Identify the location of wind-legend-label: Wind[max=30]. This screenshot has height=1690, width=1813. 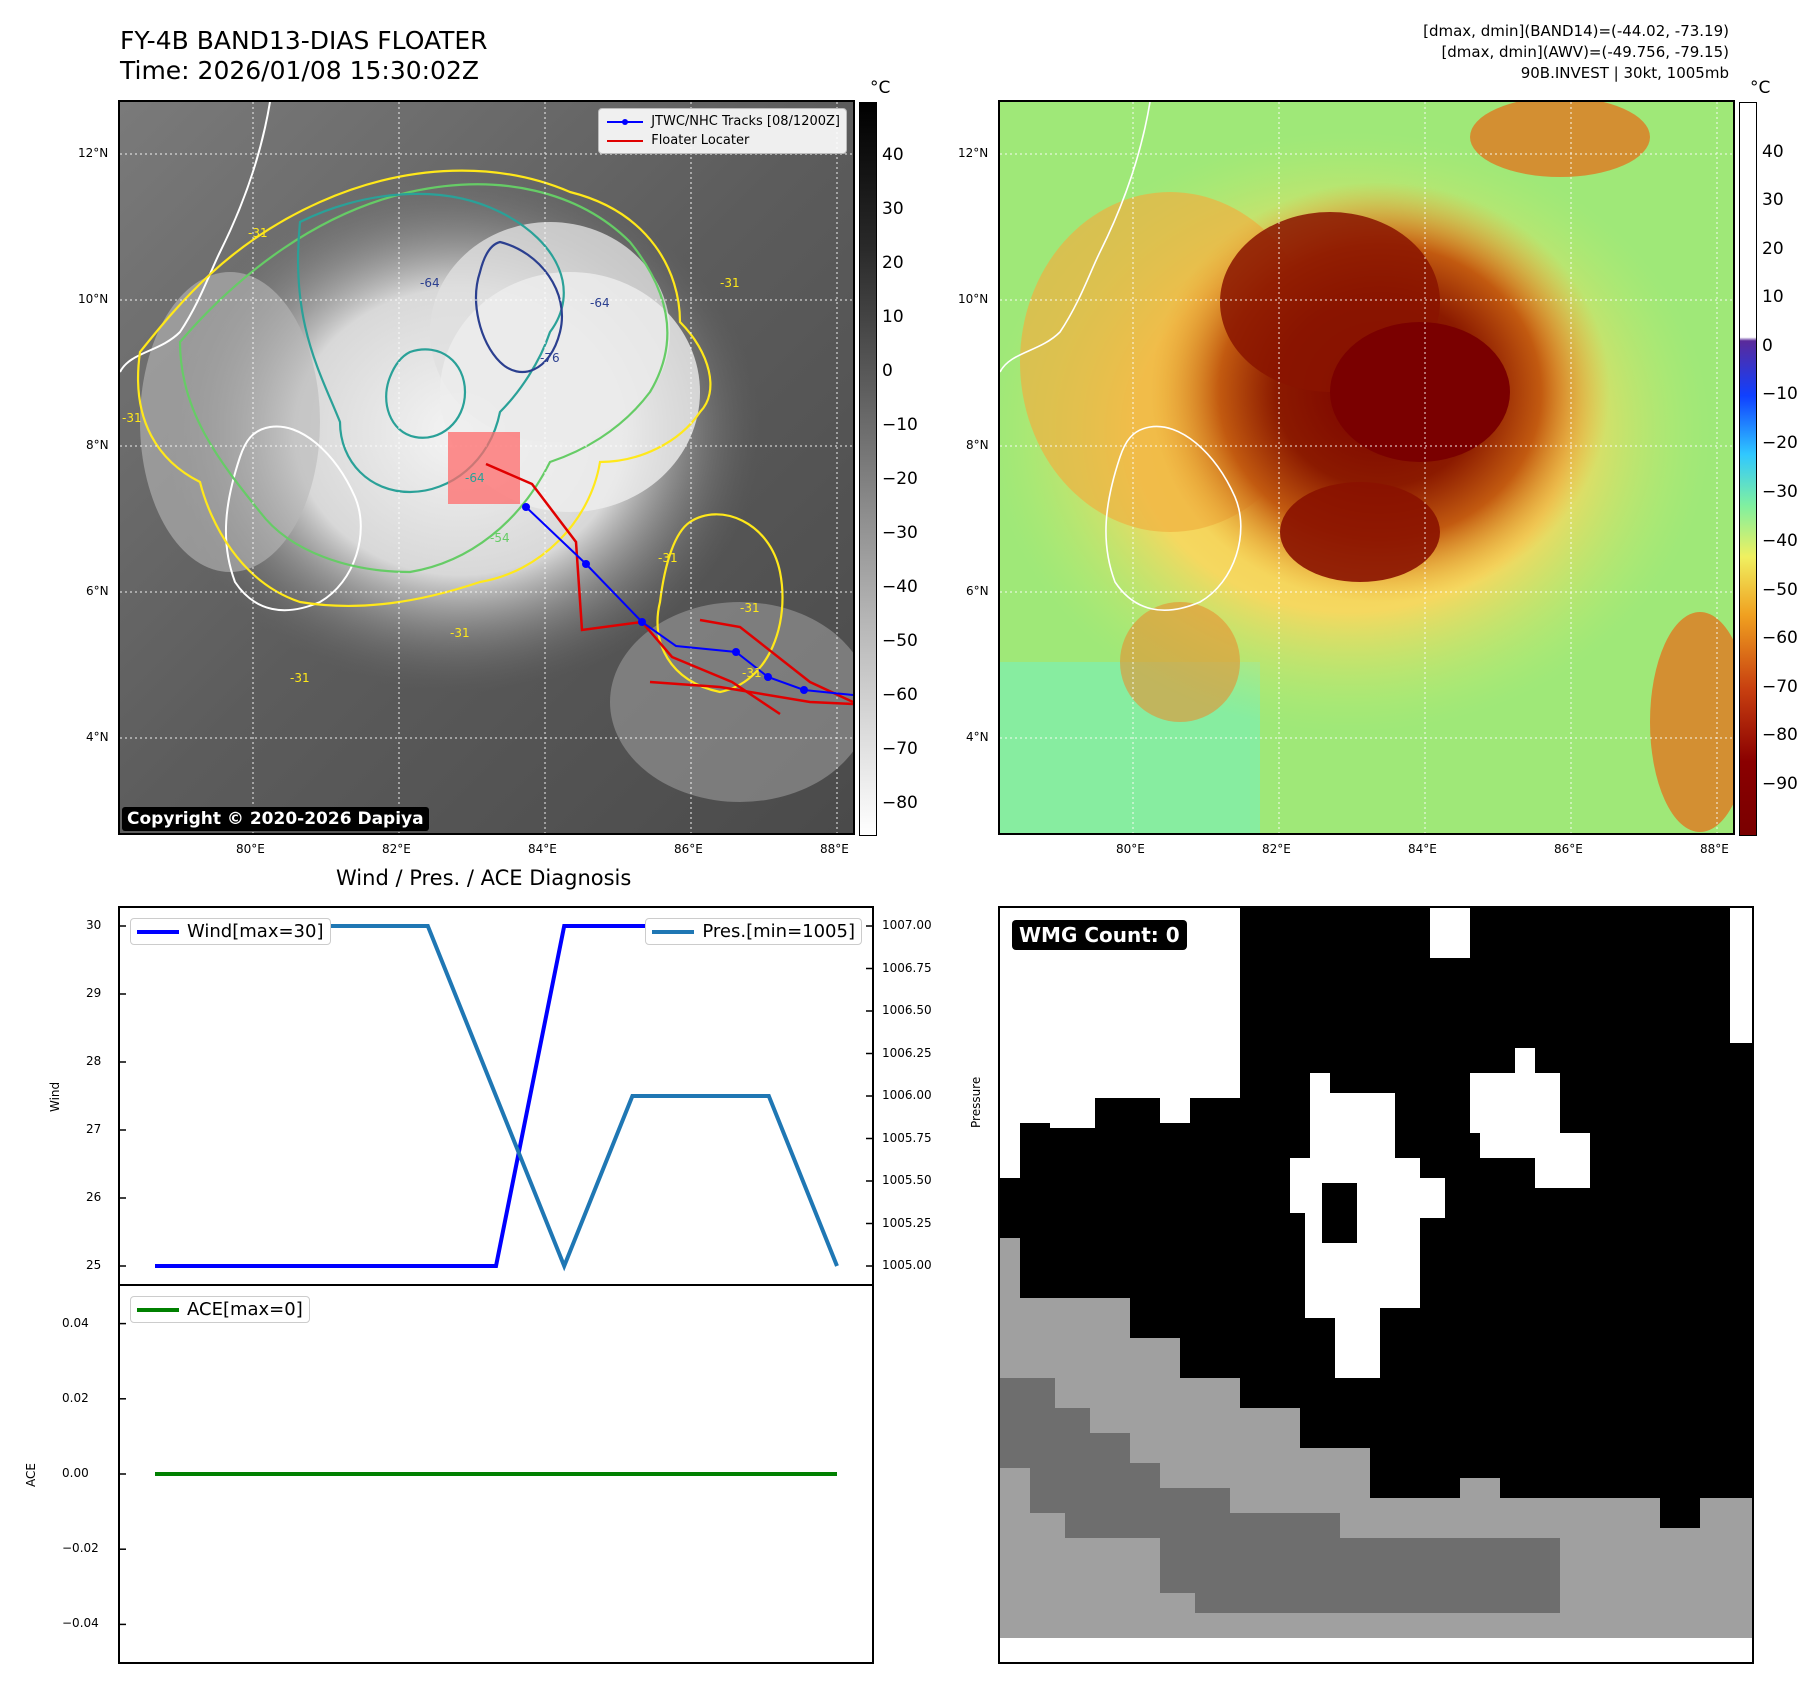
(255, 931).